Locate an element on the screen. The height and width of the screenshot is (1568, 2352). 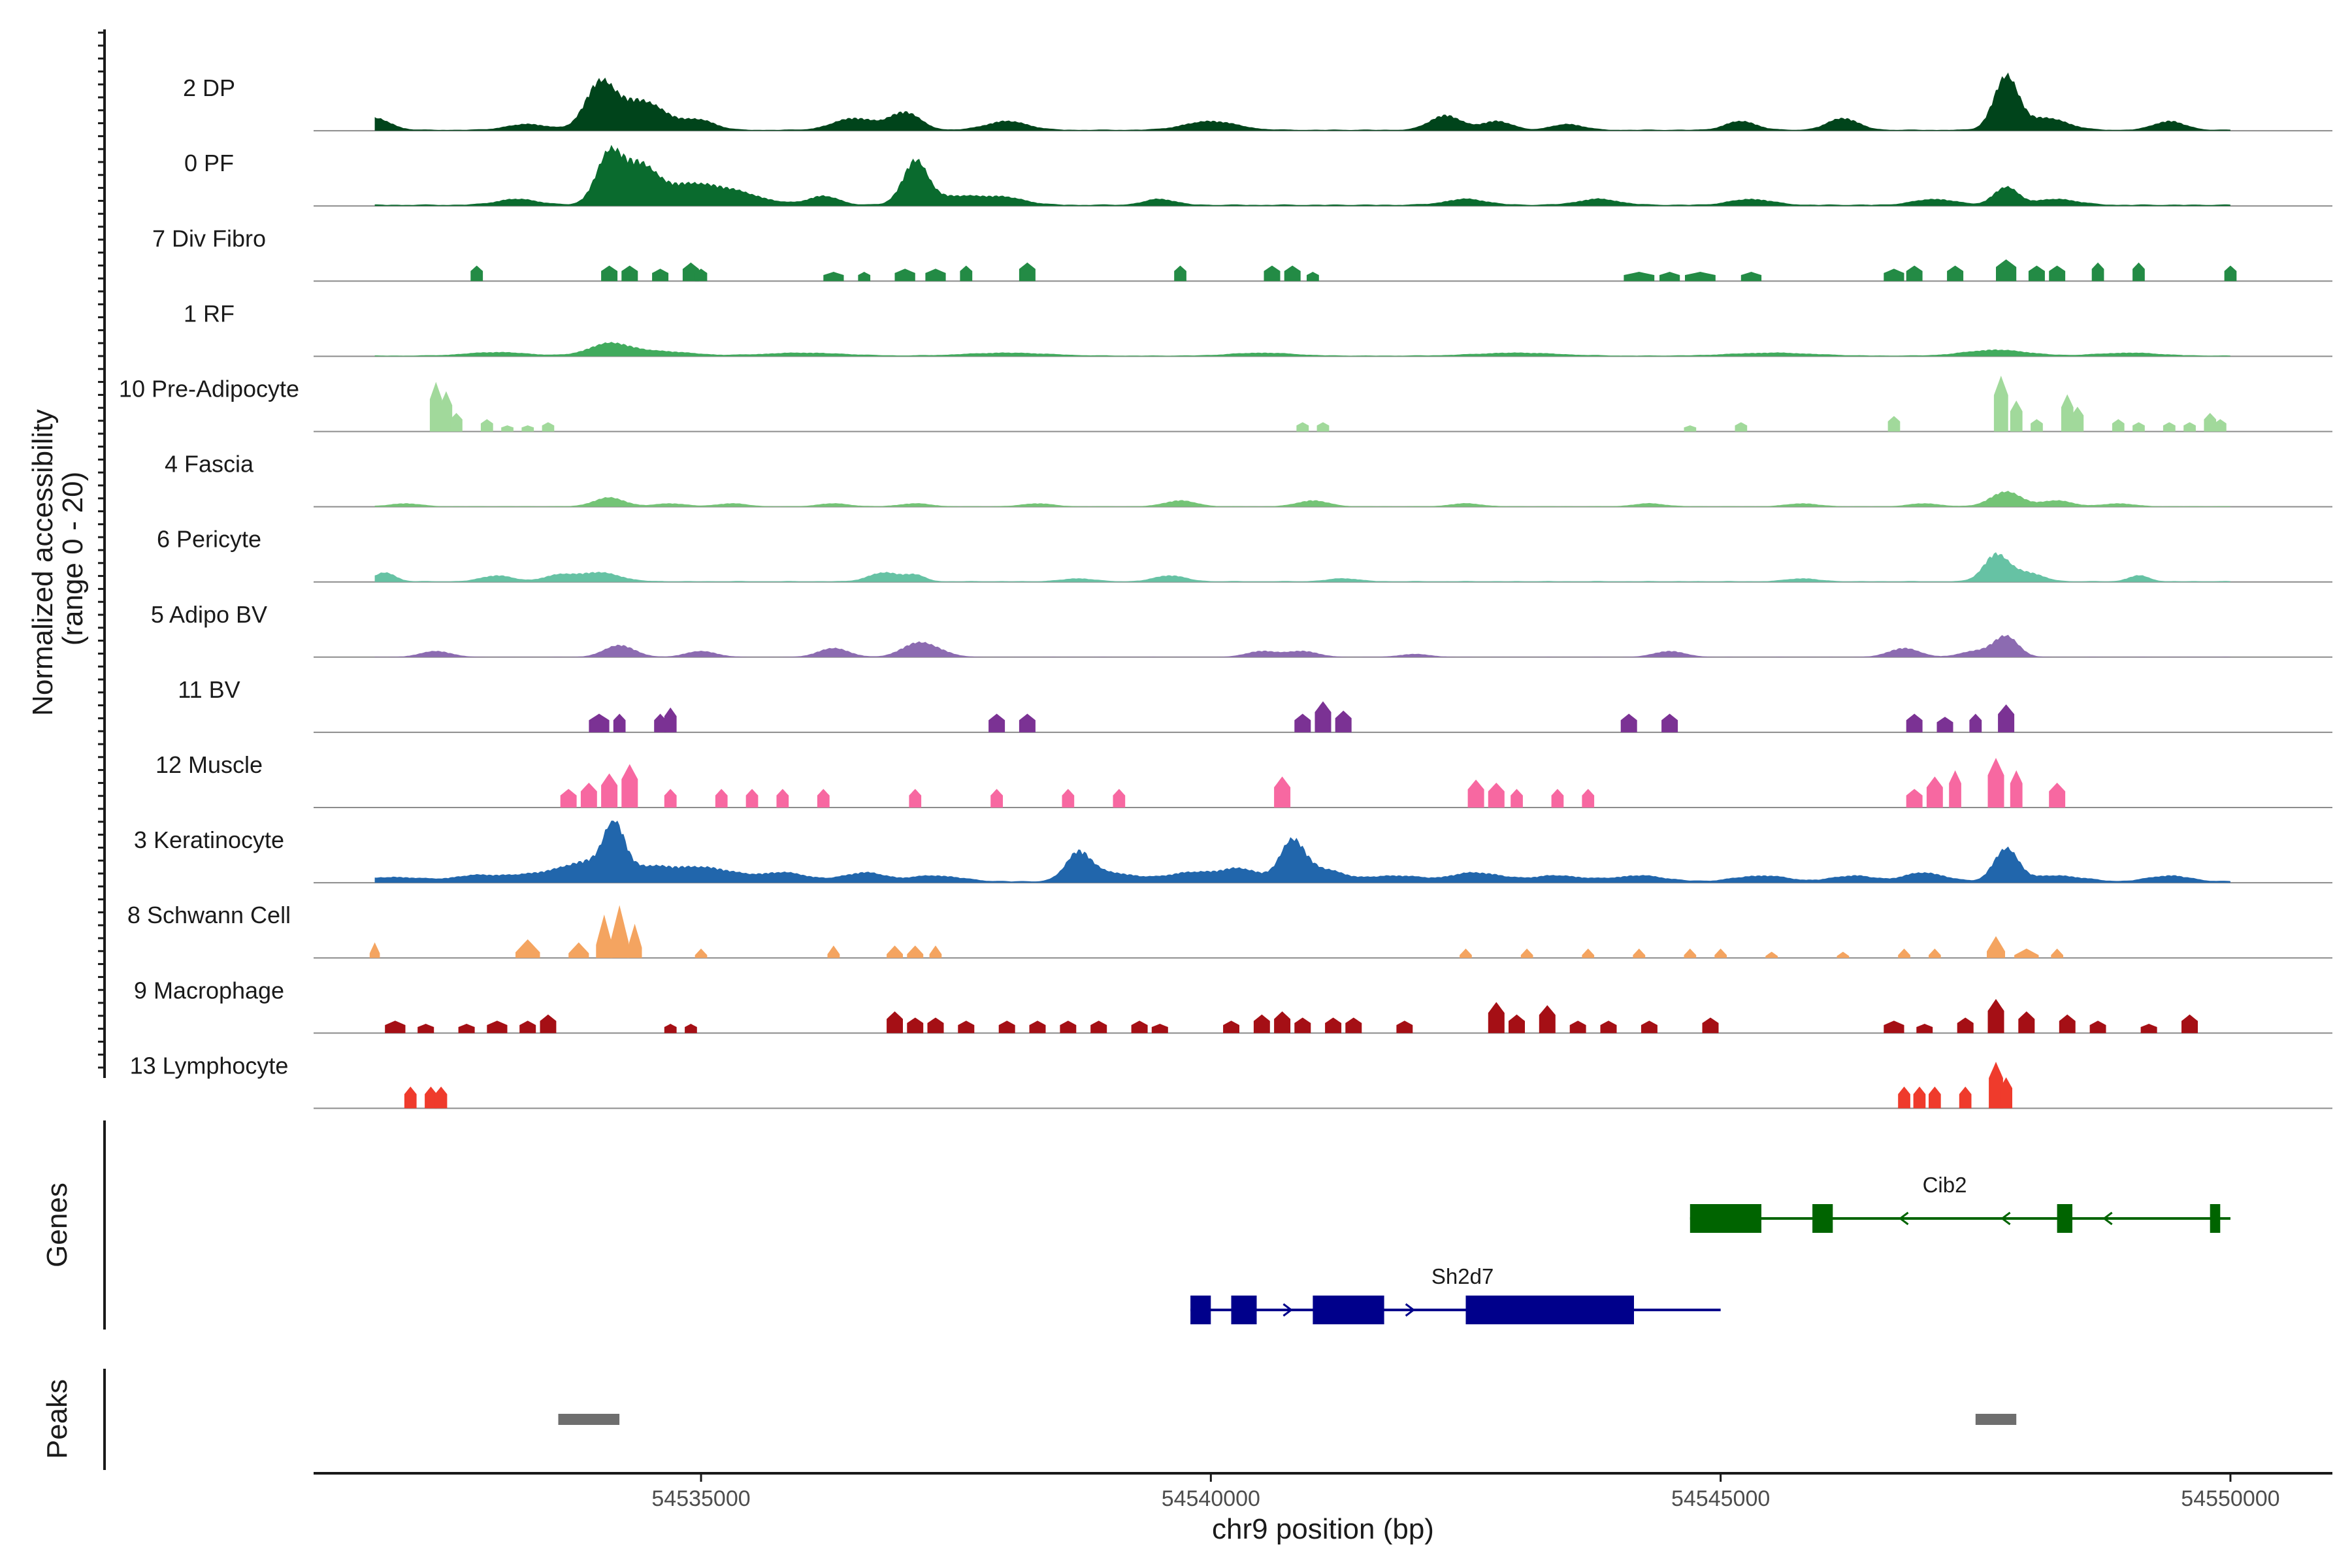
gene-label: Sh2d7 is located at coordinates (1462, 1276).